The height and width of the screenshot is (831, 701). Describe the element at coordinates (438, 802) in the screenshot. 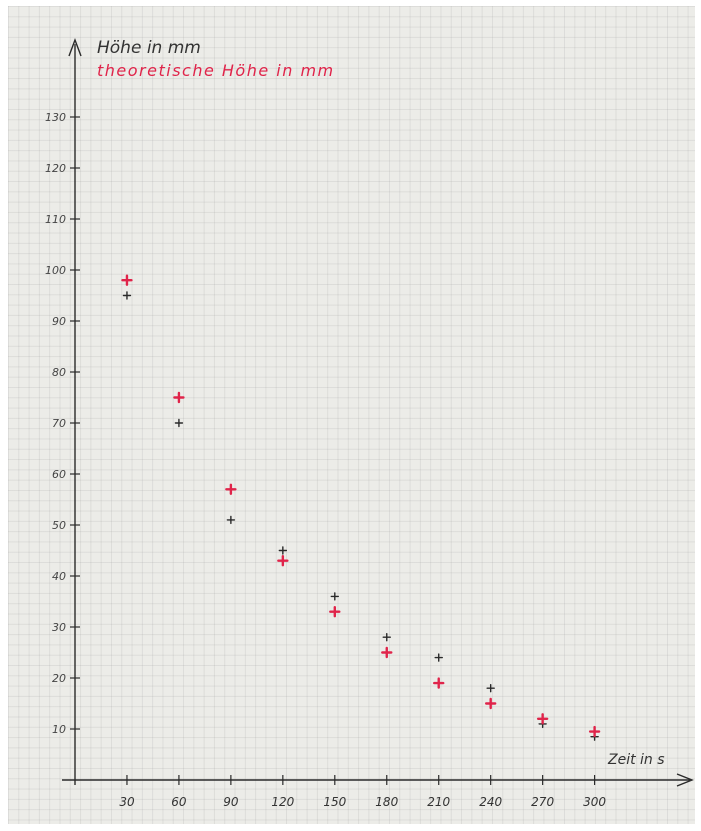

I see `x-tick-label: 210` at that location.